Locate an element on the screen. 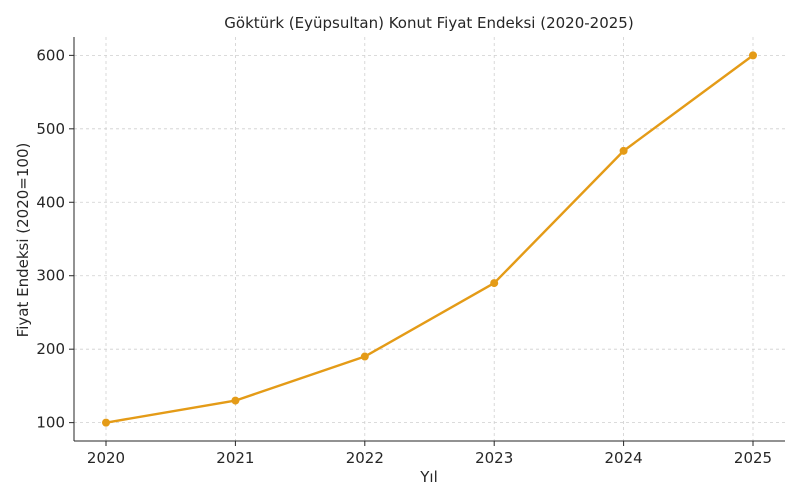  y-tick-label: 100 is located at coordinates (50, 423).